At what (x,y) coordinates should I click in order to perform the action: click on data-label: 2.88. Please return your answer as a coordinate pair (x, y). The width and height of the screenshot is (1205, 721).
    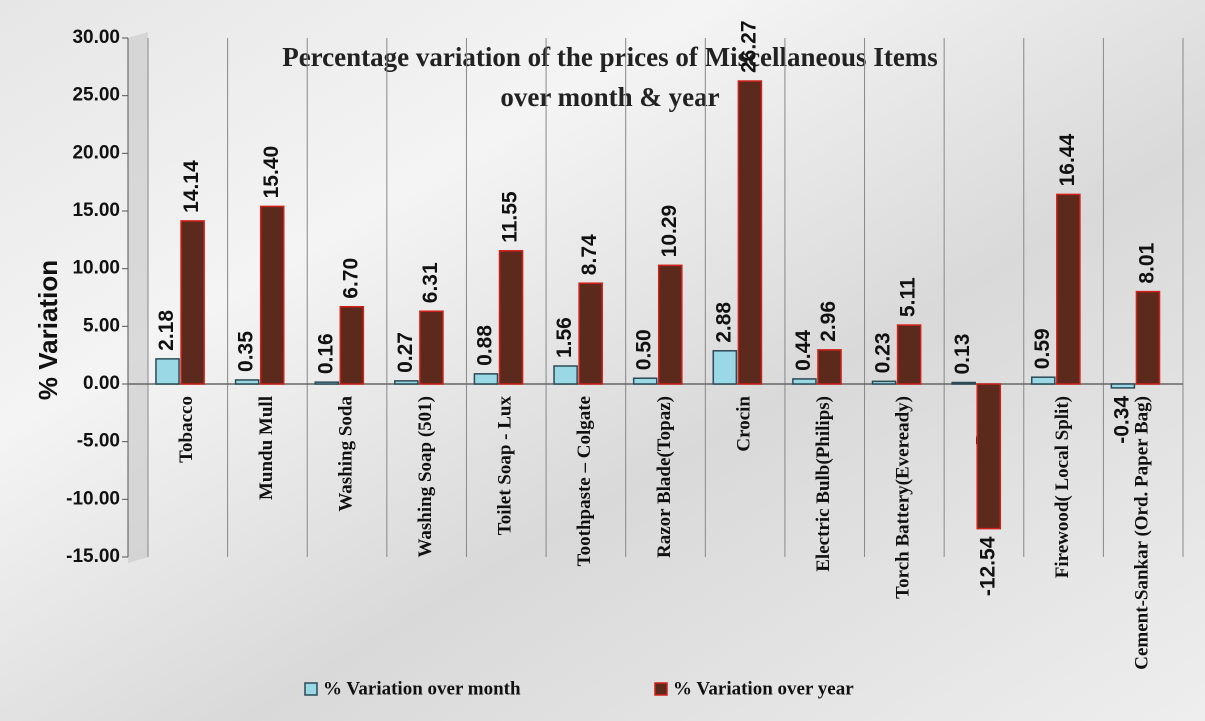
    Looking at the image, I should click on (723, 322).